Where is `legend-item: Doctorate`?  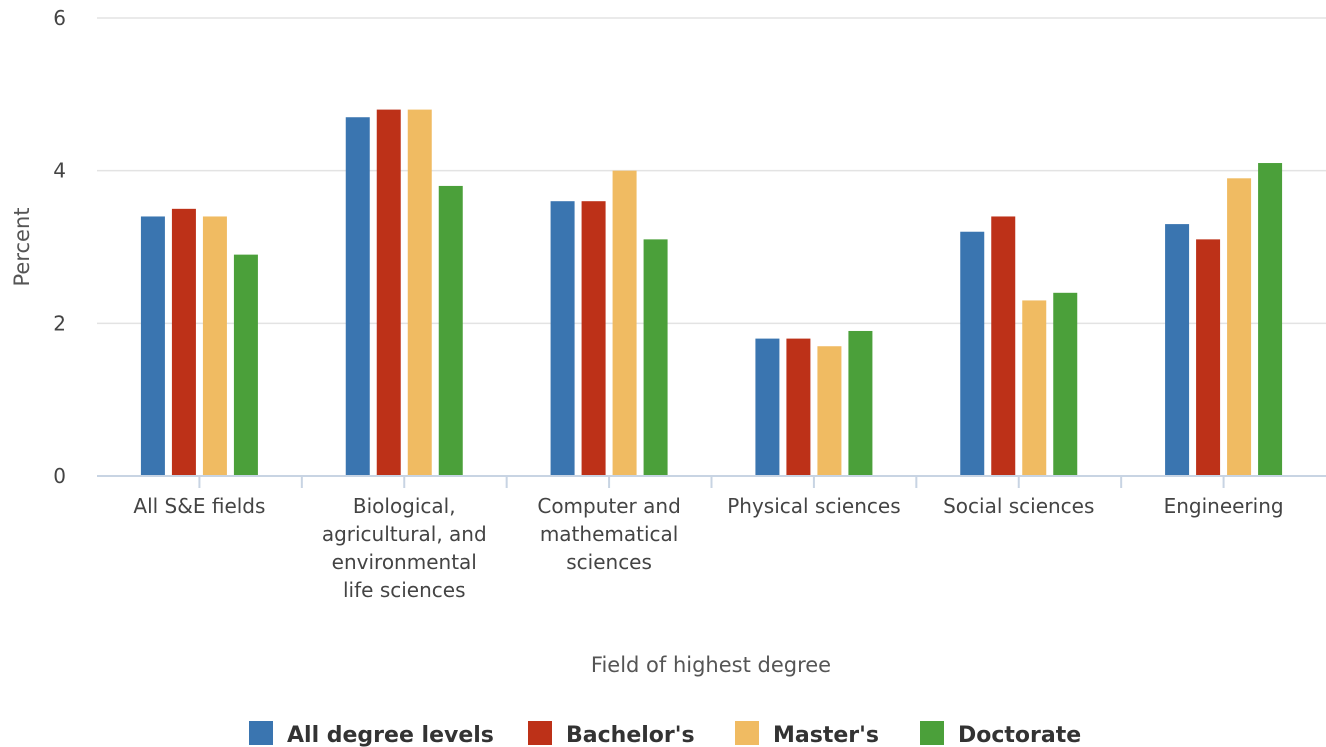 legend-item: Doctorate is located at coordinates (1000, 734).